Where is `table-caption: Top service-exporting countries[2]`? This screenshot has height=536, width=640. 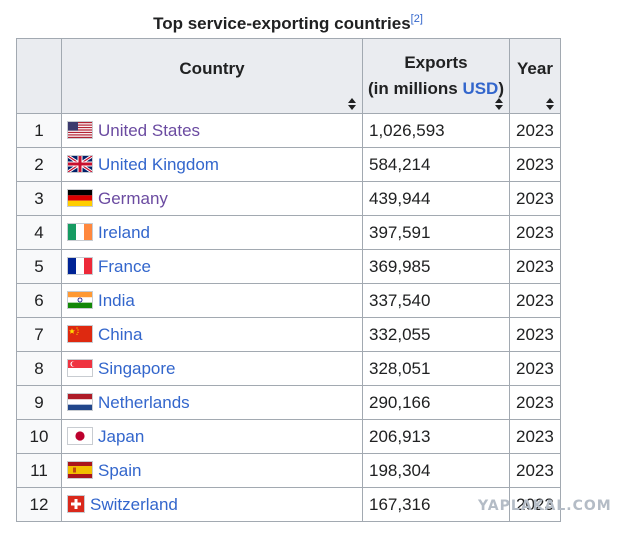
table-caption: Top service-exporting countries[2] is located at coordinates (288, 23).